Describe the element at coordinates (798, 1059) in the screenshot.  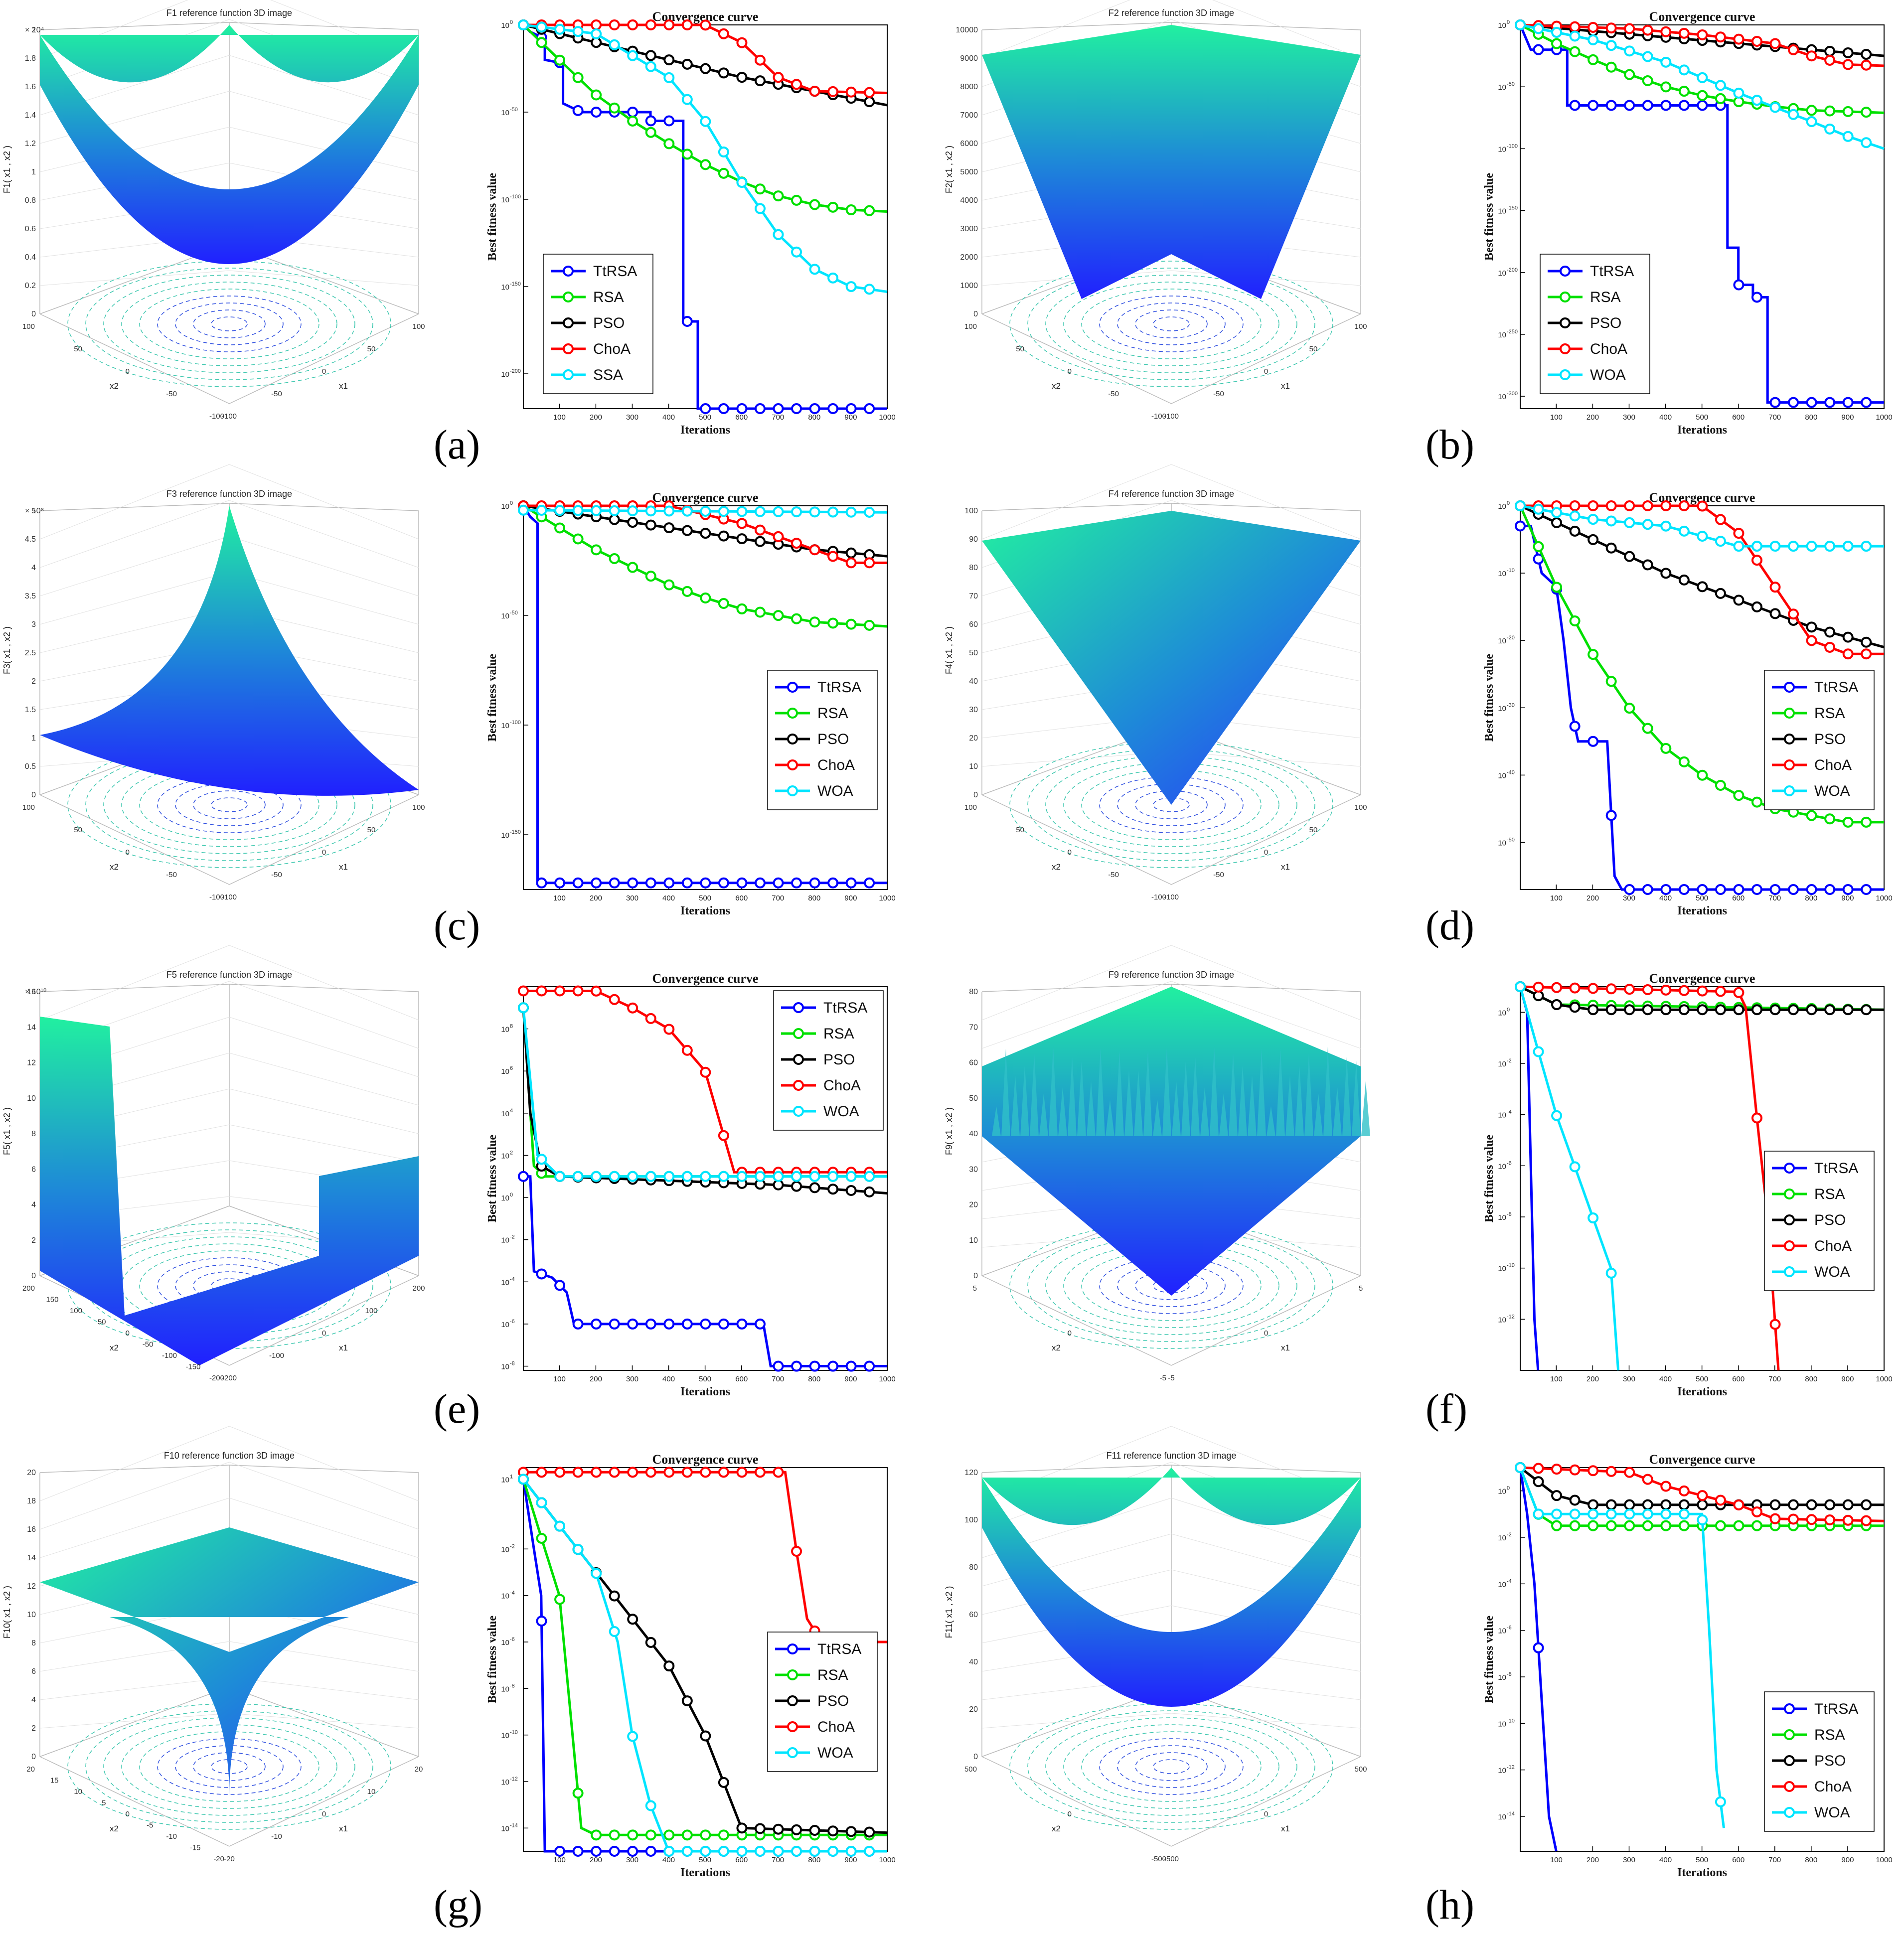
I see `legend-marker-PSO` at that location.